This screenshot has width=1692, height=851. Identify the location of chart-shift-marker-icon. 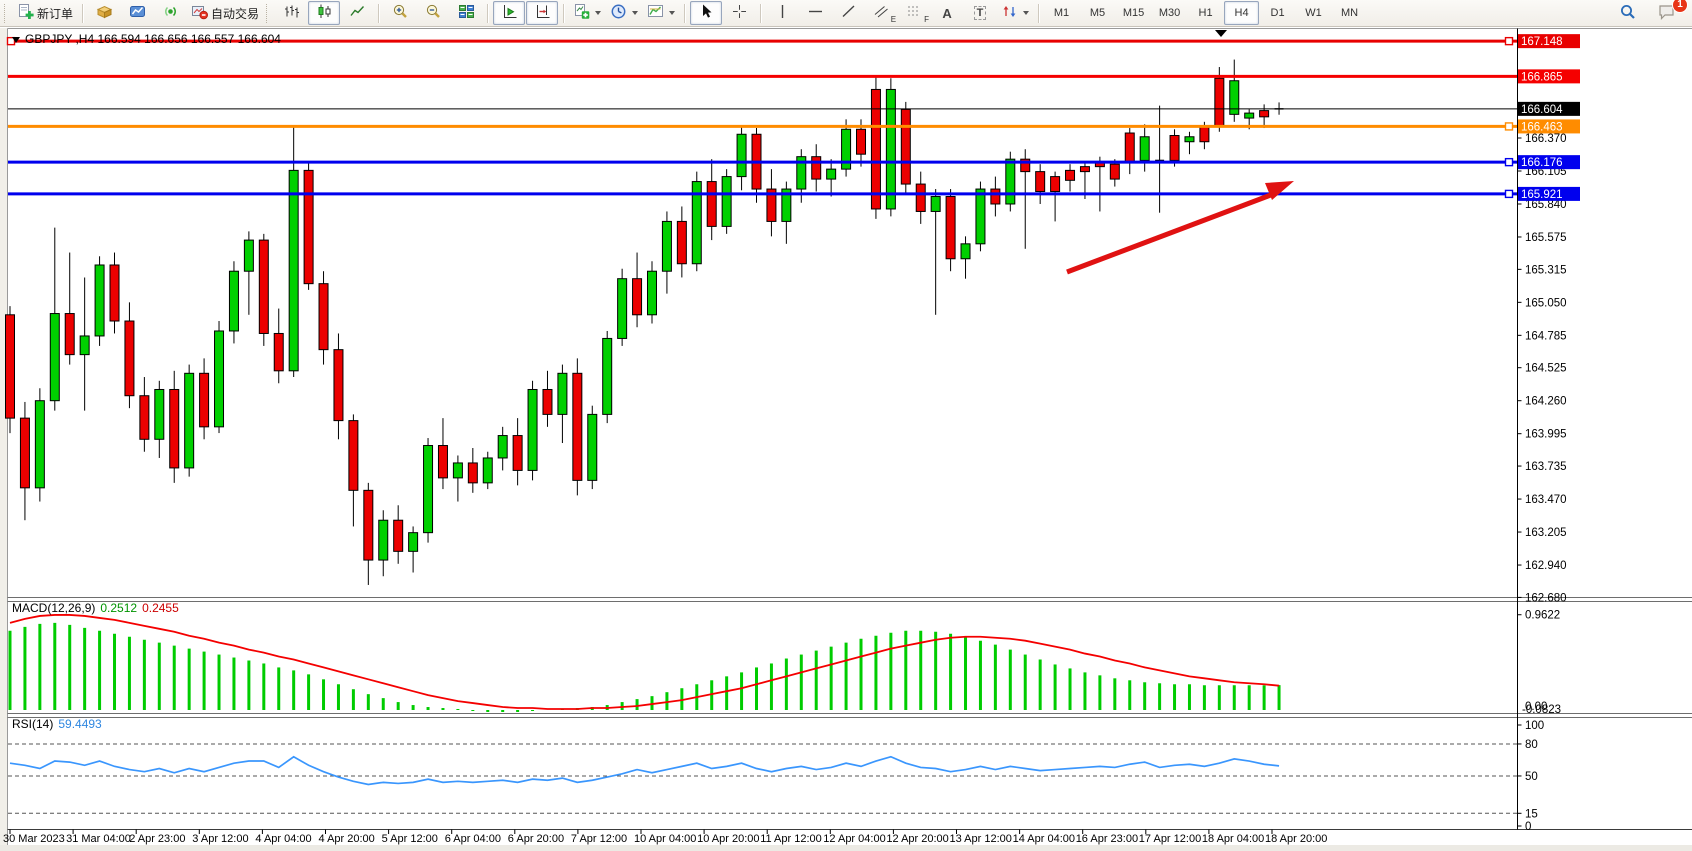
(1221, 33).